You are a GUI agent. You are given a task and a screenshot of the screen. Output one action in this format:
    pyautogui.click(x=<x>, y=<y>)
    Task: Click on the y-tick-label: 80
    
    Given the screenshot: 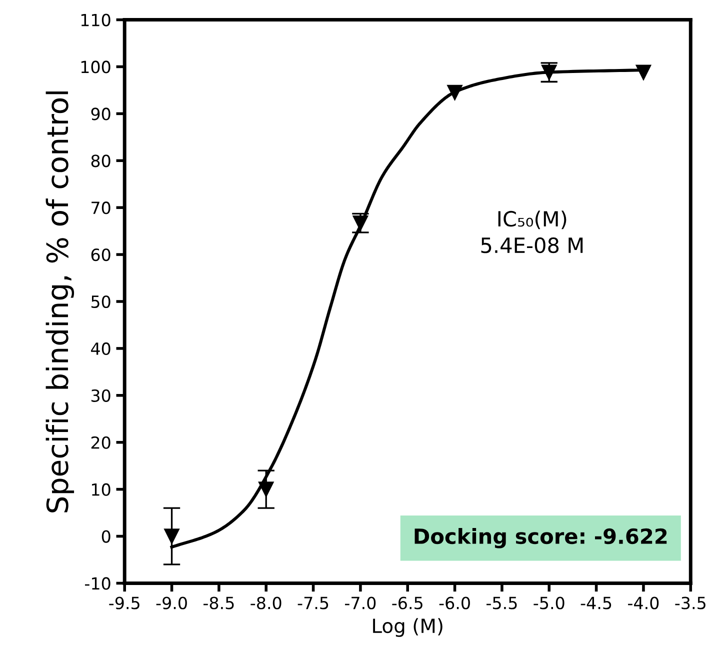 What is the action you would take?
    pyautogui.click(x=100, y=161)
    